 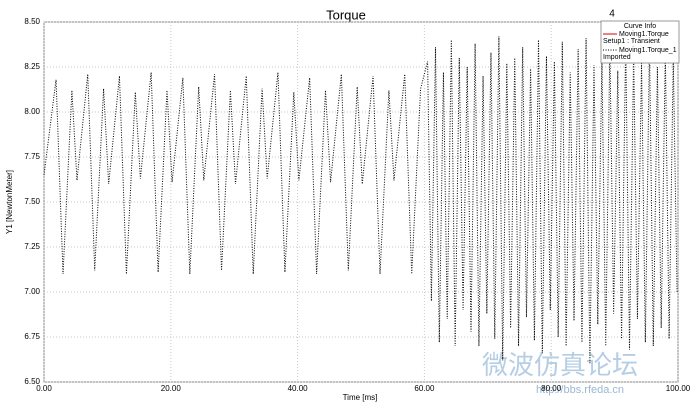 I want to click on legend-box, so click(x=640, y=42).